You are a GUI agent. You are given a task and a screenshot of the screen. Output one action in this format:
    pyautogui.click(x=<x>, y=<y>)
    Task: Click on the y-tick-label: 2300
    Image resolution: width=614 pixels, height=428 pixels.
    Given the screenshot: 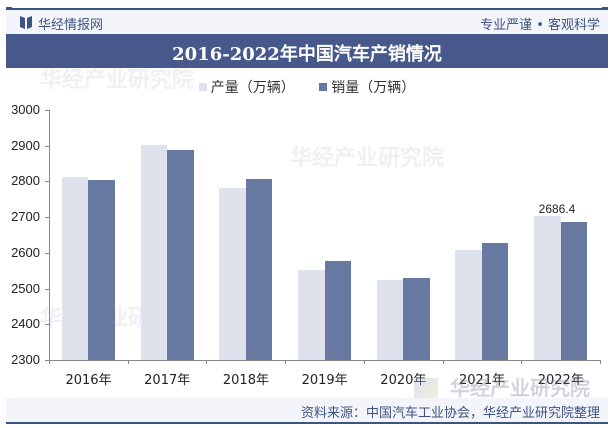 What is the action you would take?
    pyautogui.click(x=25, y=359)
    